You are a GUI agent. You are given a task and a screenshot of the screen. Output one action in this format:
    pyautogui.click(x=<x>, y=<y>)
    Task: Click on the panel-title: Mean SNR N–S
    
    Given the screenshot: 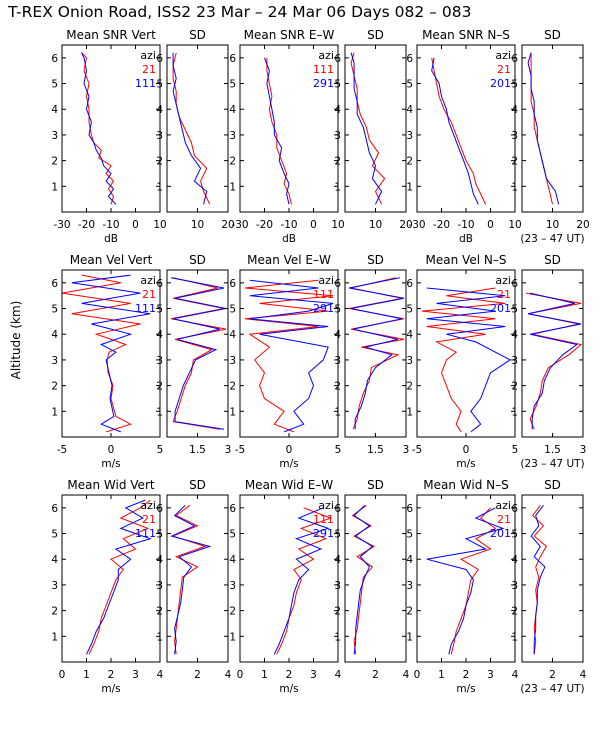 What is the action you would take?
    pyautogui.click(x=466, y=35)
    